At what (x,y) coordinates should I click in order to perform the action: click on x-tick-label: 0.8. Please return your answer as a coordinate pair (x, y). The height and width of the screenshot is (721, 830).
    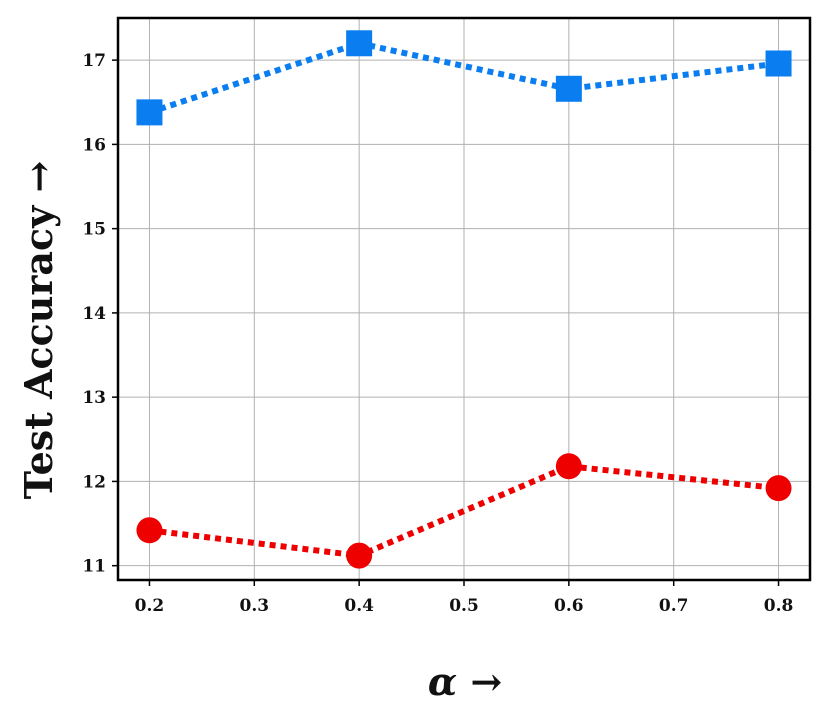
    Looking at the image, I should click on (779, 606).